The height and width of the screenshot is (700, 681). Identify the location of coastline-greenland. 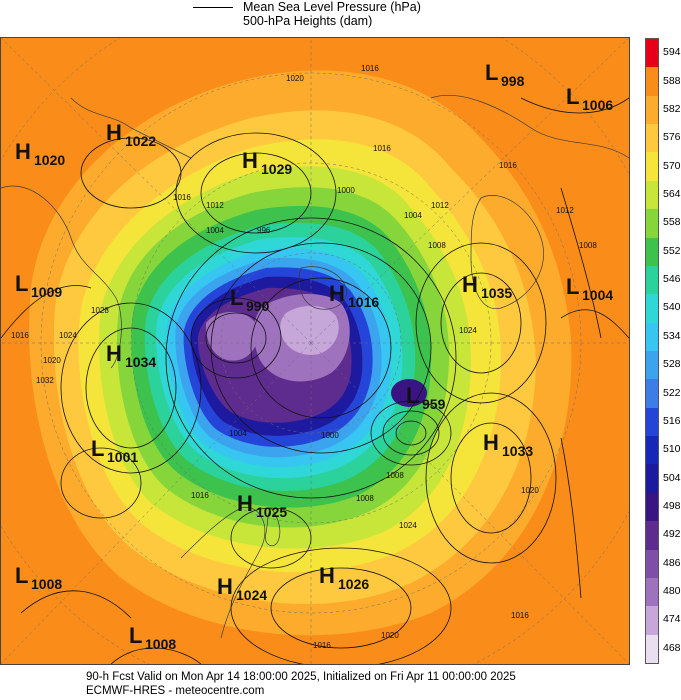
(507, 252).